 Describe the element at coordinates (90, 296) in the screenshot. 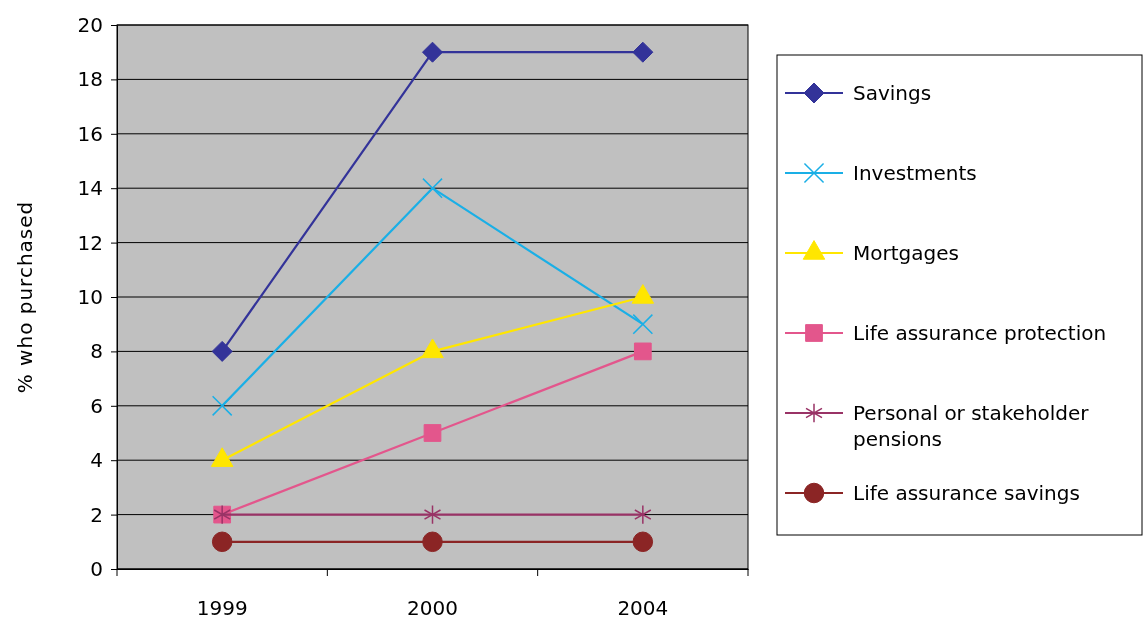

I see `y-tick-label: 10` at that location.